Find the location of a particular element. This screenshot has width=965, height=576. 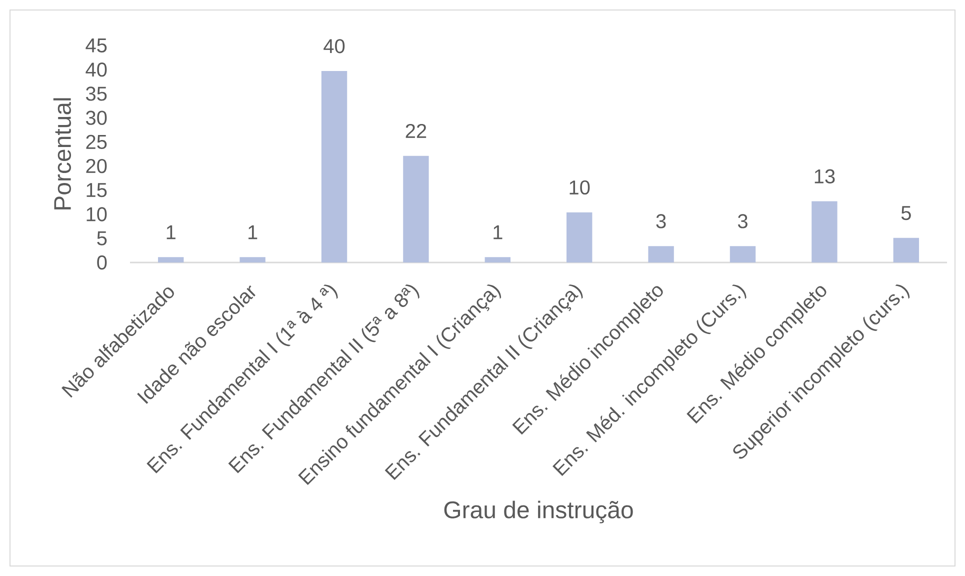

y-tick-label: 35 is located at coordinates (96, 93).